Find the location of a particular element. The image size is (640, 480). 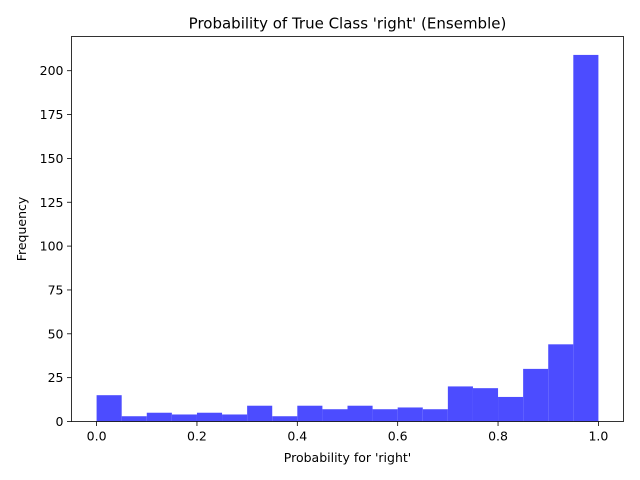

x-axis-label: Probability for 'right' is located at coordinates (347, 457).